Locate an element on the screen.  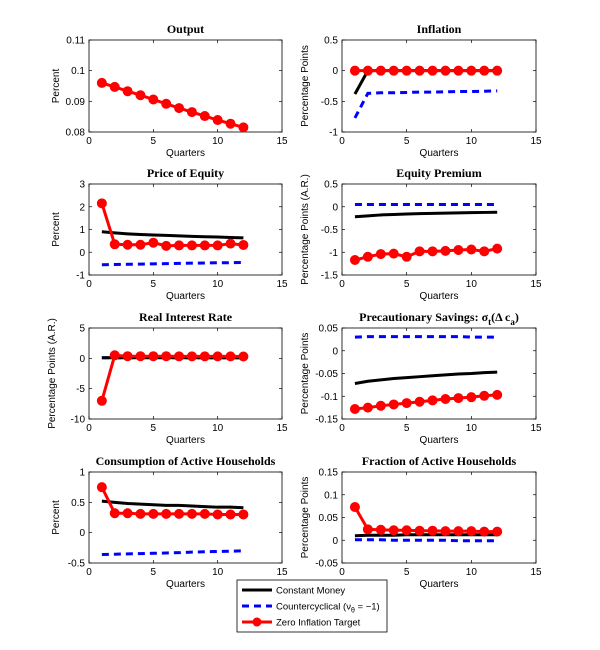
y-tick-label: -5 is located at coordinates (80, 389).